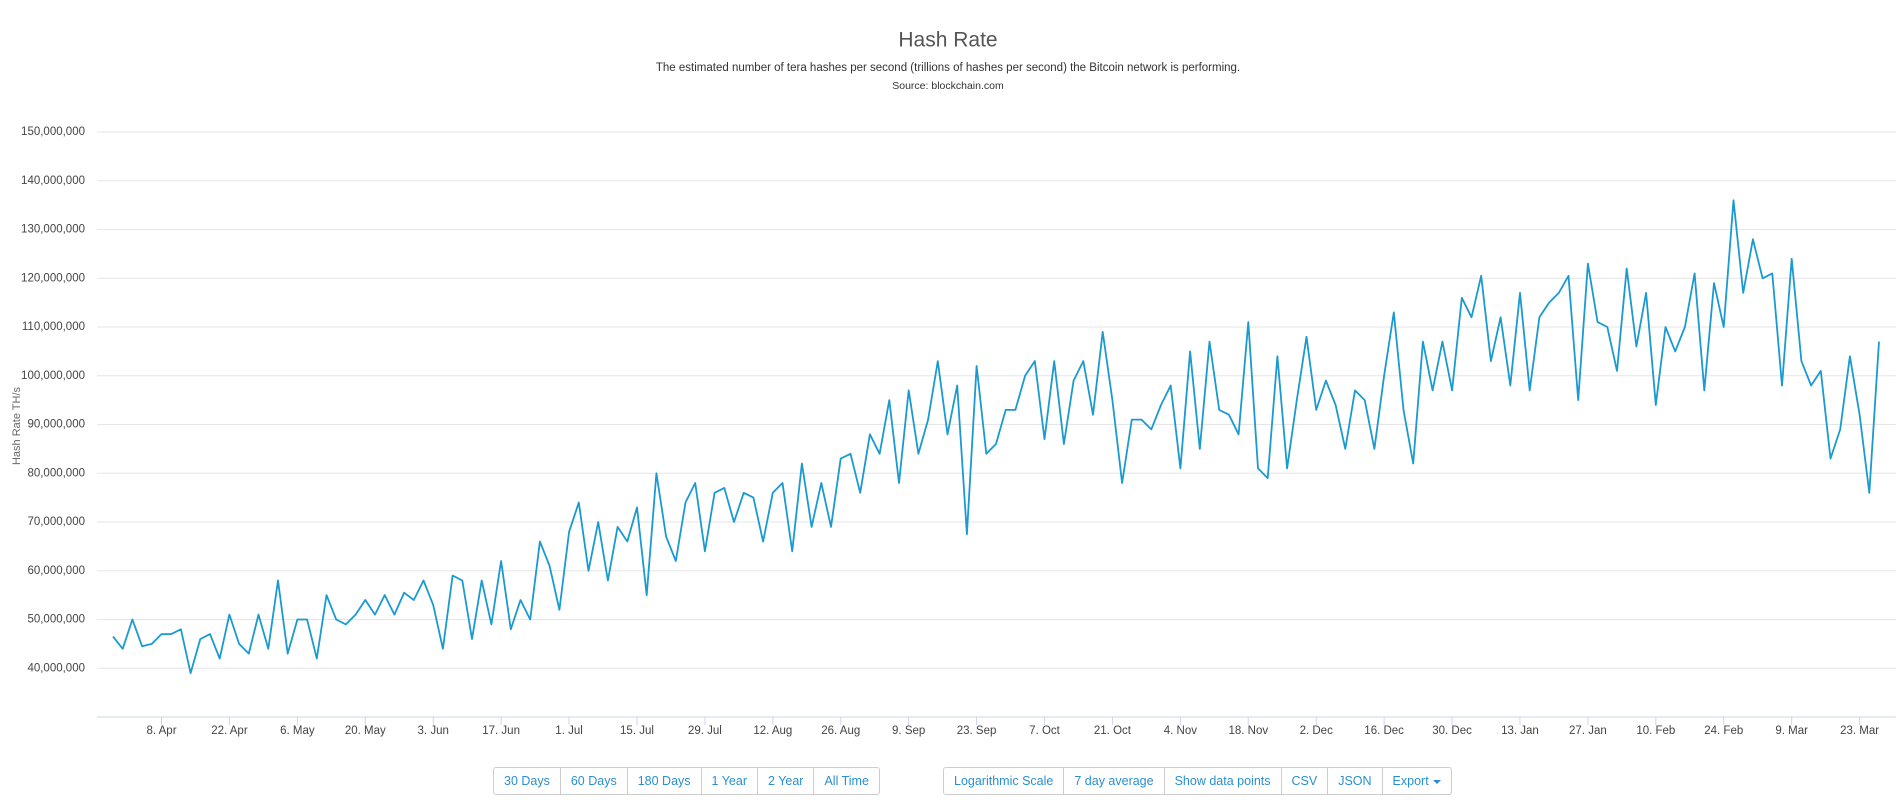 This screenshot has width=1900, height=804. What do you see at coordinates (948, 86) in the screenshot?
I see `chart-source: Source: blockchain.com` at bounding box center [948, 86].